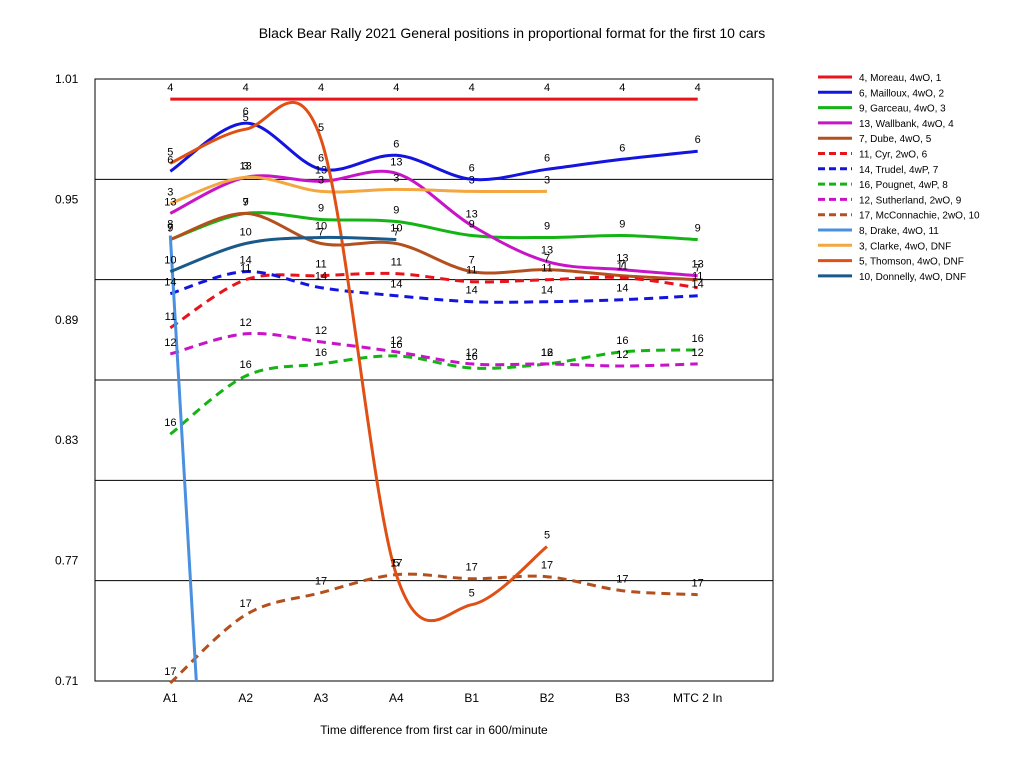 This screenshot has width=1024, height=768. Describe the element at coordinates (912, 277) in the screenshot. I see `legend-entry: 10, Donnelly, 4wO, DNF` at that location.